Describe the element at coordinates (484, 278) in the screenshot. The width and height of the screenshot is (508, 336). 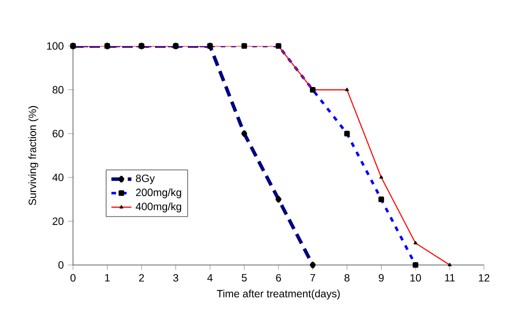
I see `x-tick-label: 12` at that location.